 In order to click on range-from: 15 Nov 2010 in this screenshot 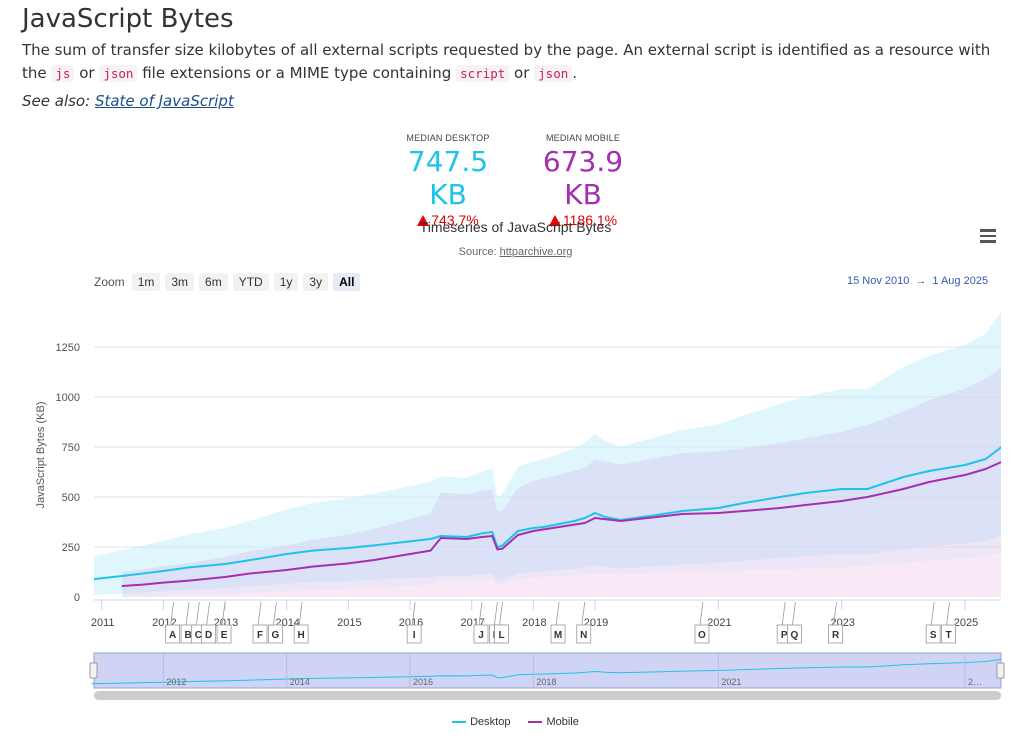, I will do `click(878, 281)`.